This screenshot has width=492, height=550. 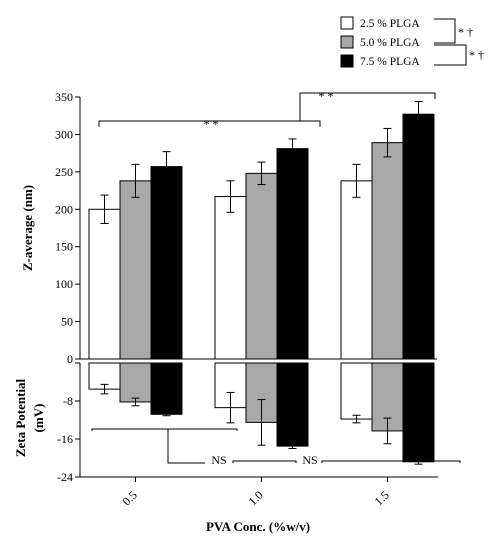 What do you see at coordinates (70, 359) in the screenshot?
I see `top-y-tick-label: 0` at bounding box center [70, 359].